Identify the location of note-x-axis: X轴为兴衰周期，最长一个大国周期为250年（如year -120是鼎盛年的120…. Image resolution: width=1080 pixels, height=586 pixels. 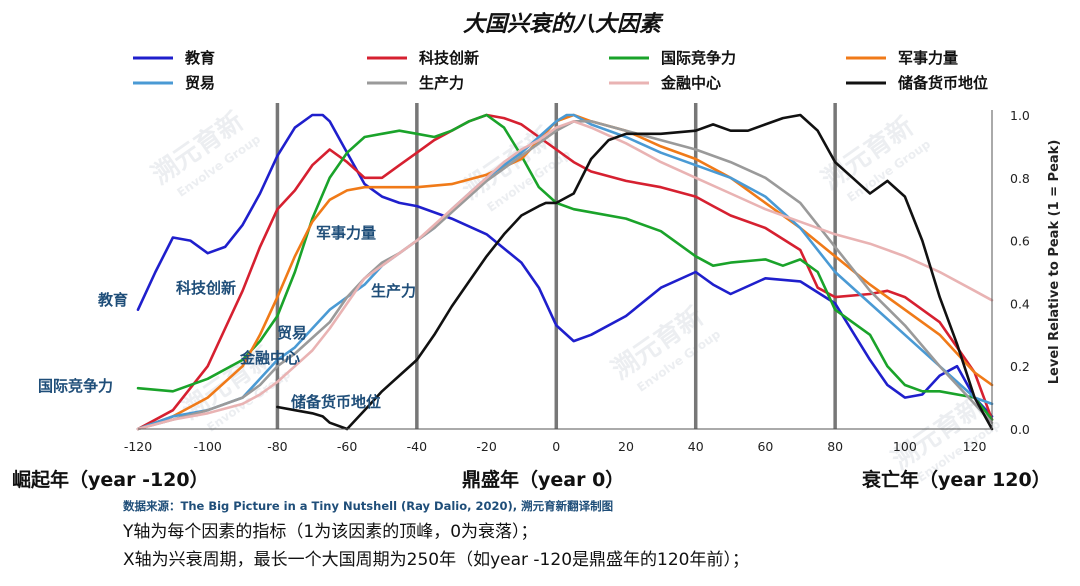
(436, 560).